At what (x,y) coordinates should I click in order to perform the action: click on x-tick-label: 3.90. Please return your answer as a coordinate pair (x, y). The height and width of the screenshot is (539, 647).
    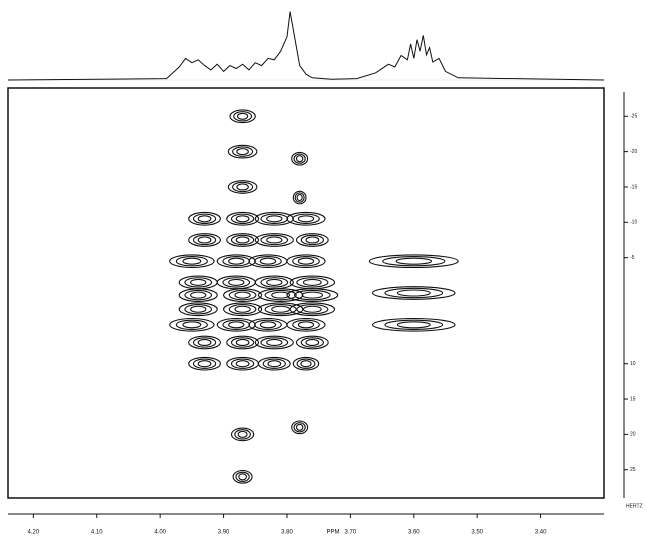
    Looking at the image, I should click on (224, 533).